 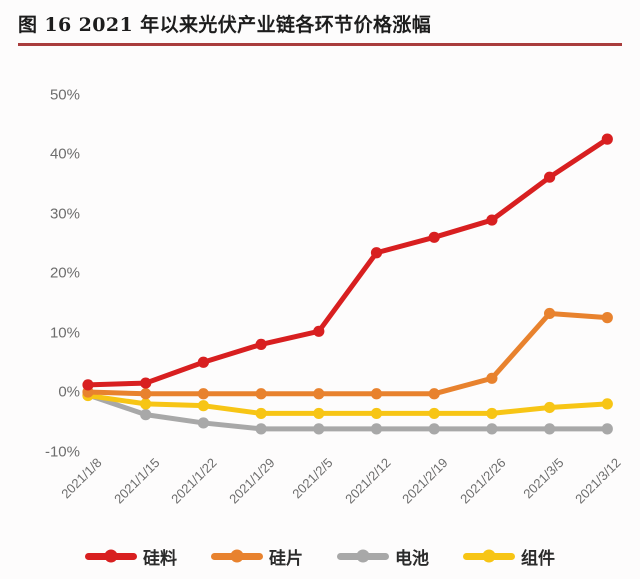 I want to click on y-axis-tick-label: 0%, so click(x=69, y=392).